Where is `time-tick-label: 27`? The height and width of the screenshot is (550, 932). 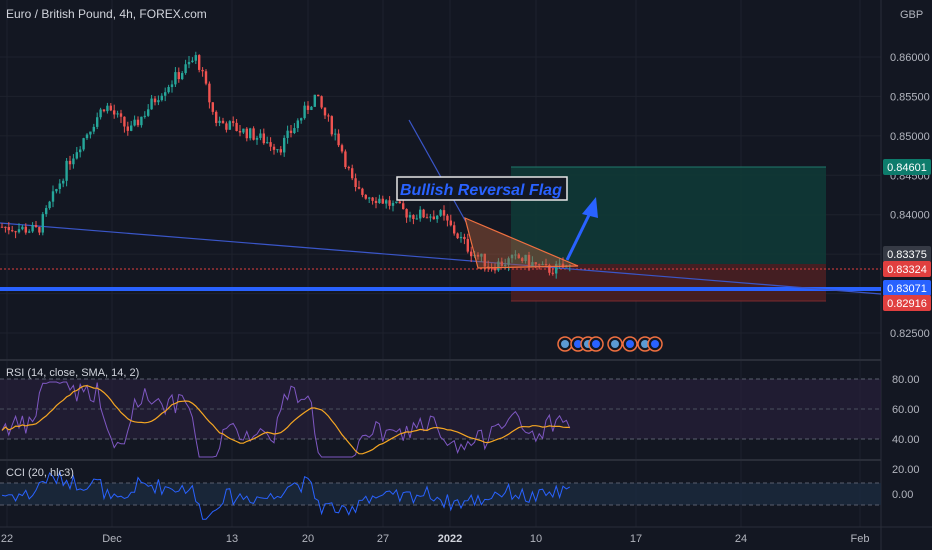
time-tick-label: 27 is located at coordinates (383, 539).